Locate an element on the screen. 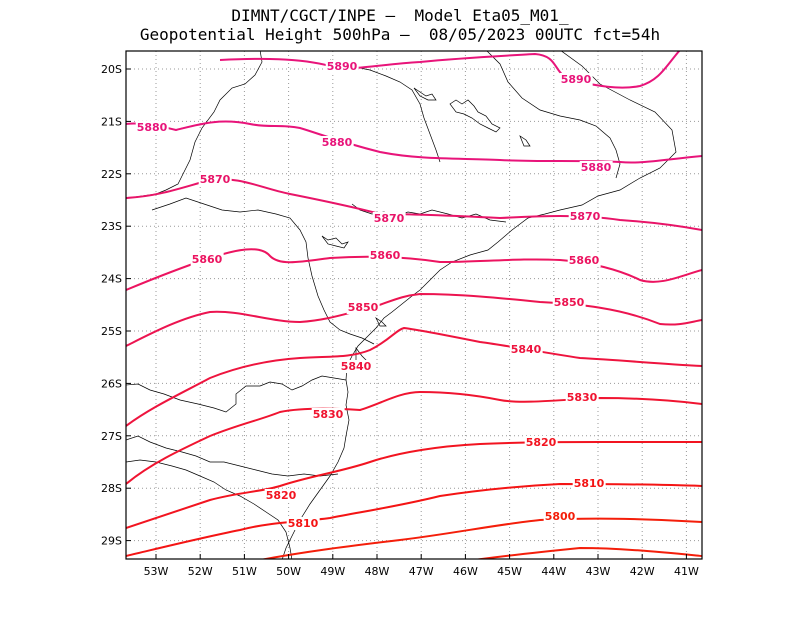 Image resolution: width=800 pixels, height=618 pixels. contour-label: 5800 is located at coordinates (560, 516).